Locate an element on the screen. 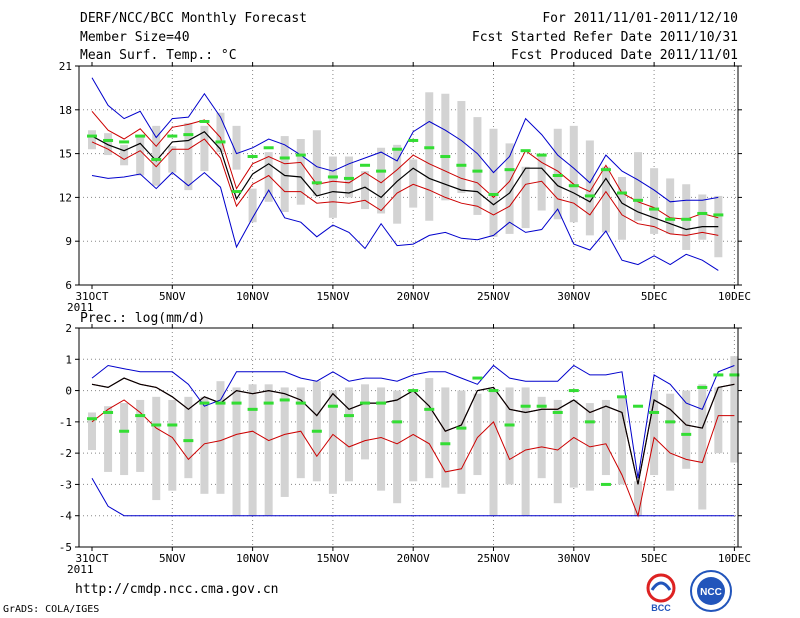  member-size: Member Size=40 is located at coordinates (135, 37).